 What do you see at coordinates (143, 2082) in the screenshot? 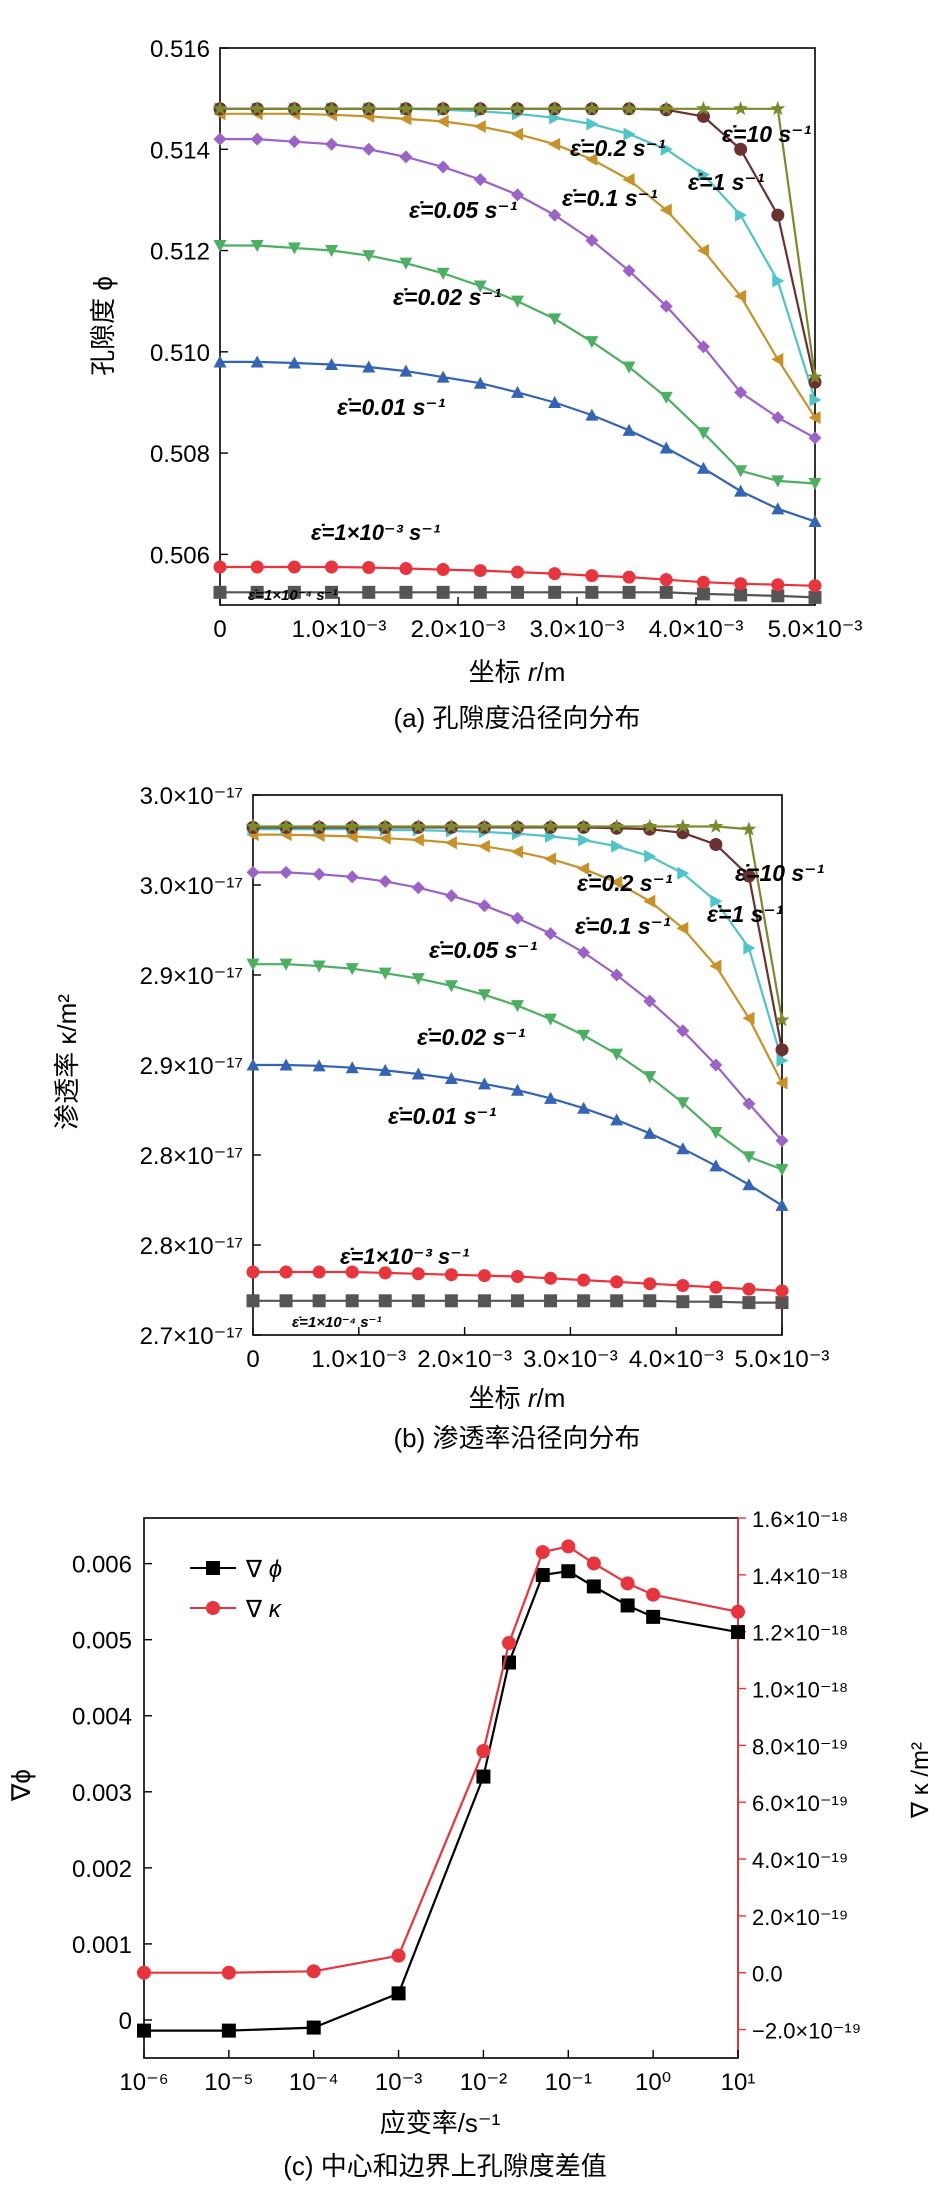
I see `x-tick-label: 10⁻⁶` at bounding box center [143, 2082].